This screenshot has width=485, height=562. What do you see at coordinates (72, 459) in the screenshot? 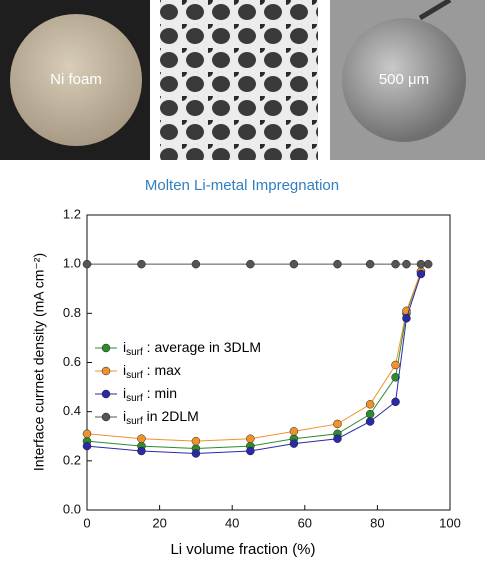
I see `y-tick-label: 0.2` at bounding box center [72, 459].